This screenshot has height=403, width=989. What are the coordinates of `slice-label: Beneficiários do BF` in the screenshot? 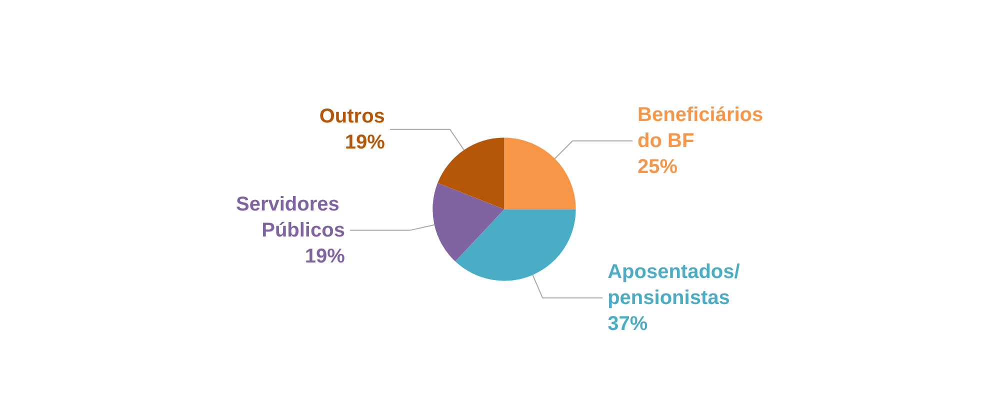 It's located at (703, 128).